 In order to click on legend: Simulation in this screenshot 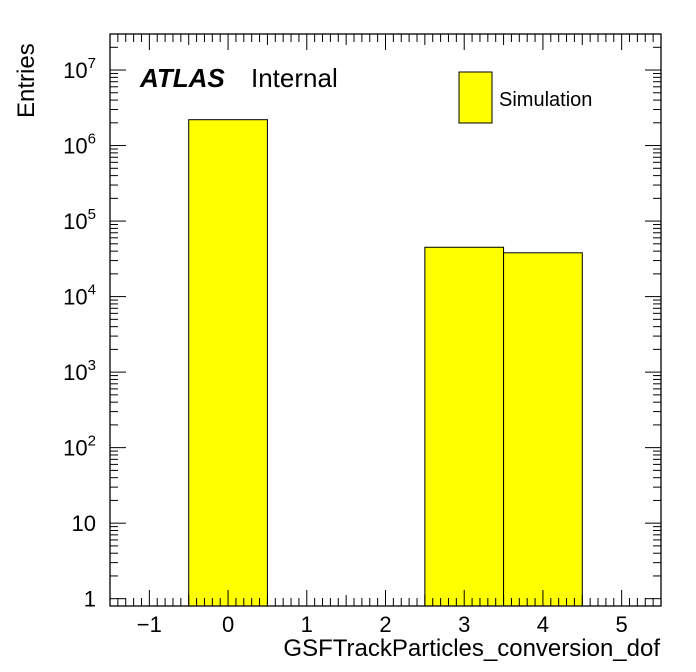, I will do `click(525, 97)`.